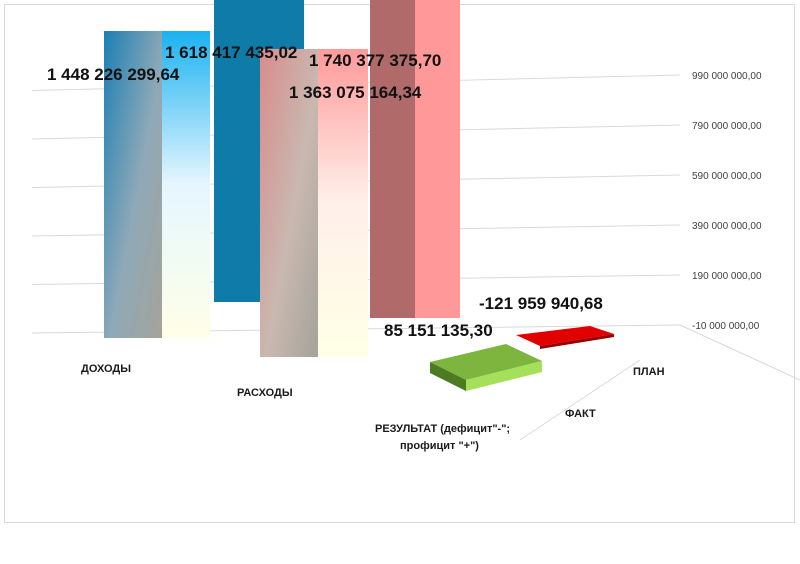  What do you see at coordinates (727, 126) in the screenshot?
I see `y-tick-label: 790 000 000,00` at bounding box center [727, 126].